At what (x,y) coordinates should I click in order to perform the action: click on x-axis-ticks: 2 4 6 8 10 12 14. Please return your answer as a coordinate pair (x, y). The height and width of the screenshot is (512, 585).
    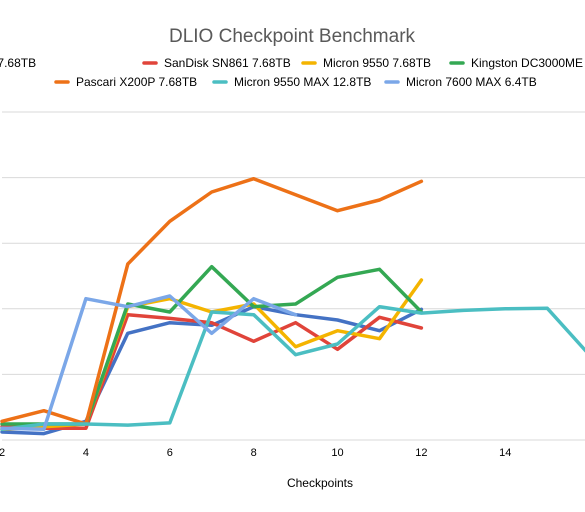
    Looking at the image, I should click on (255, 453).